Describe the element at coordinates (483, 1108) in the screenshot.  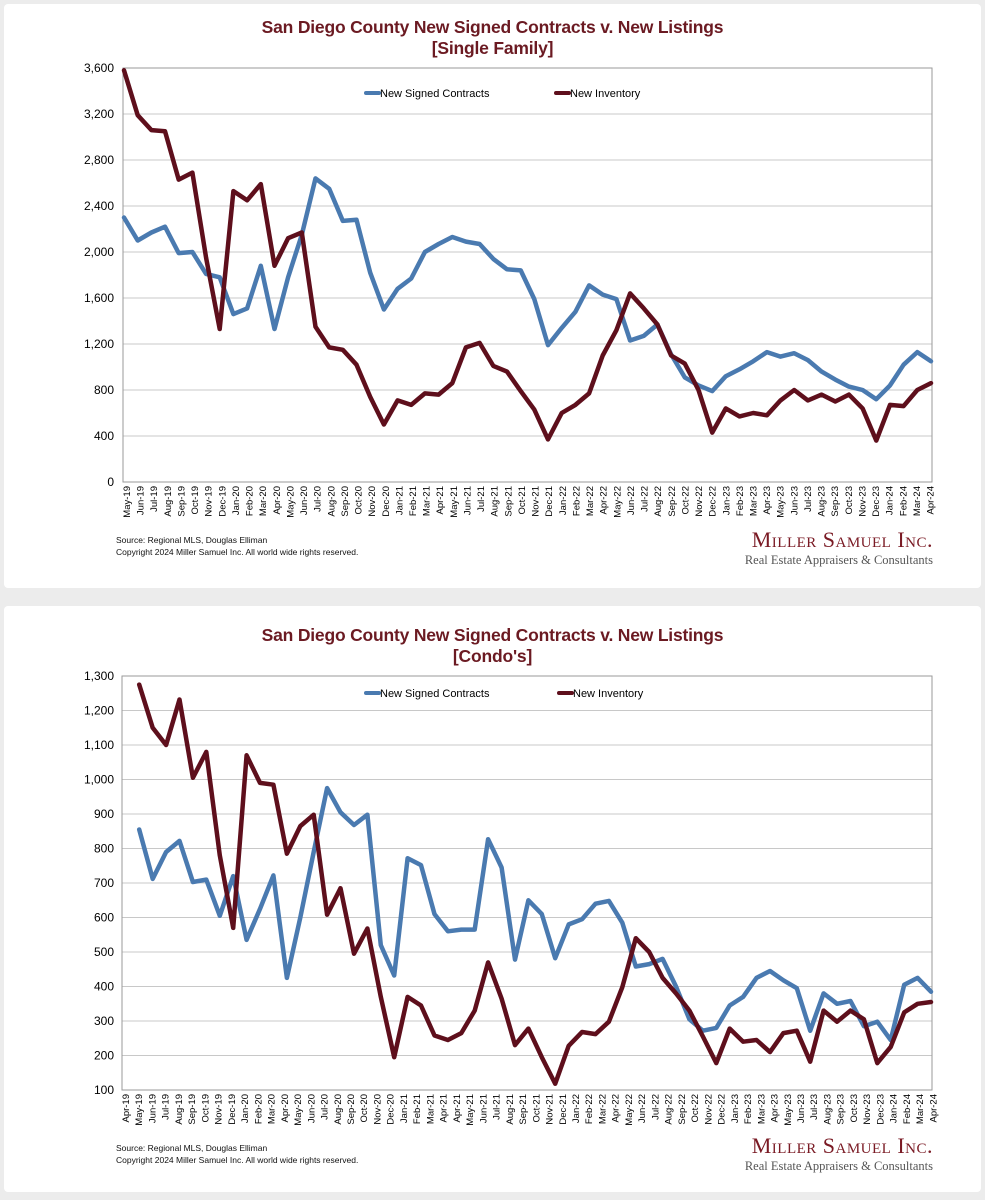
I see `x-tick-label: Jun-21` at that location.